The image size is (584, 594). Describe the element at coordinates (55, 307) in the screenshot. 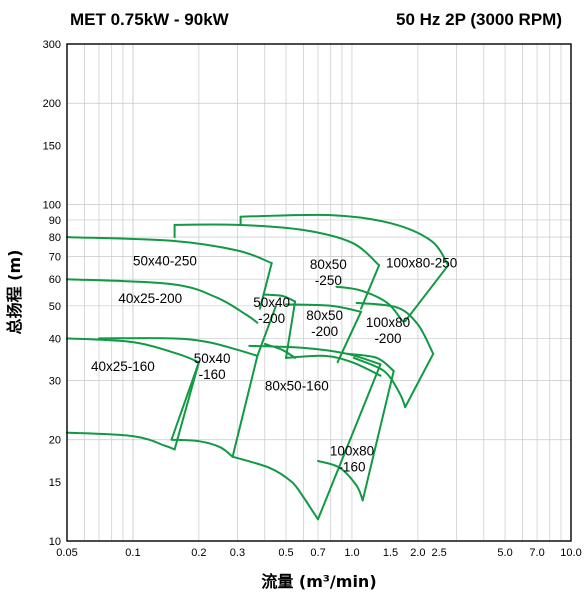

I see `y-tick-label: 50` at that location.